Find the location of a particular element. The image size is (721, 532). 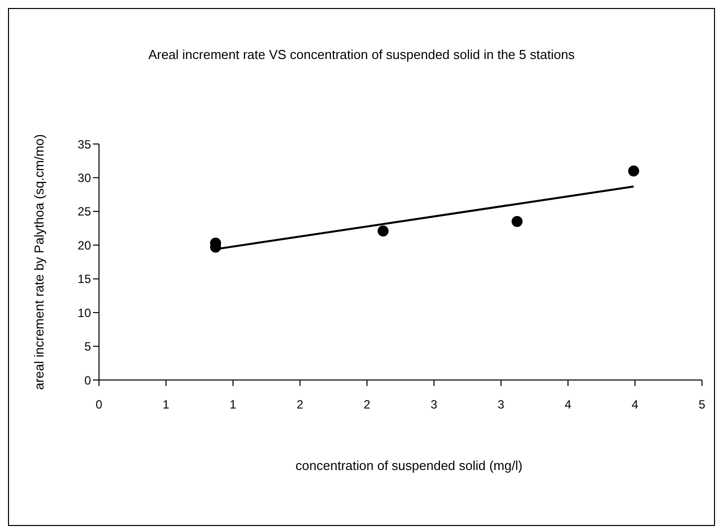

y-tick-label: 35 is located at coordinates (85, 144).